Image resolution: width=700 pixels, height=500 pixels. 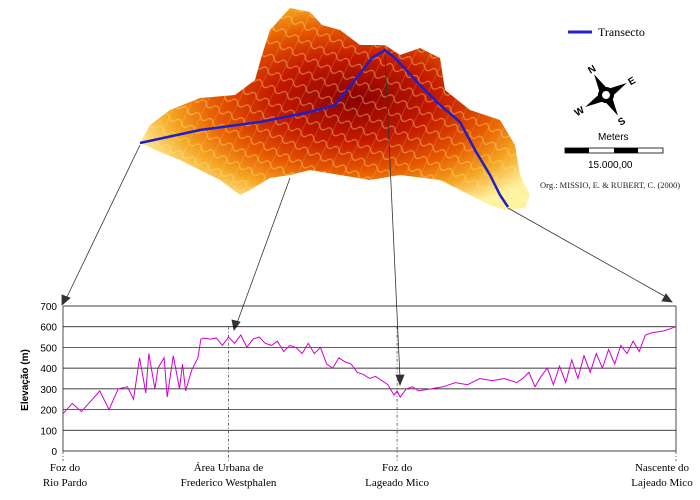 I want to click on compass-needle-south, so click(x=611, y=107).